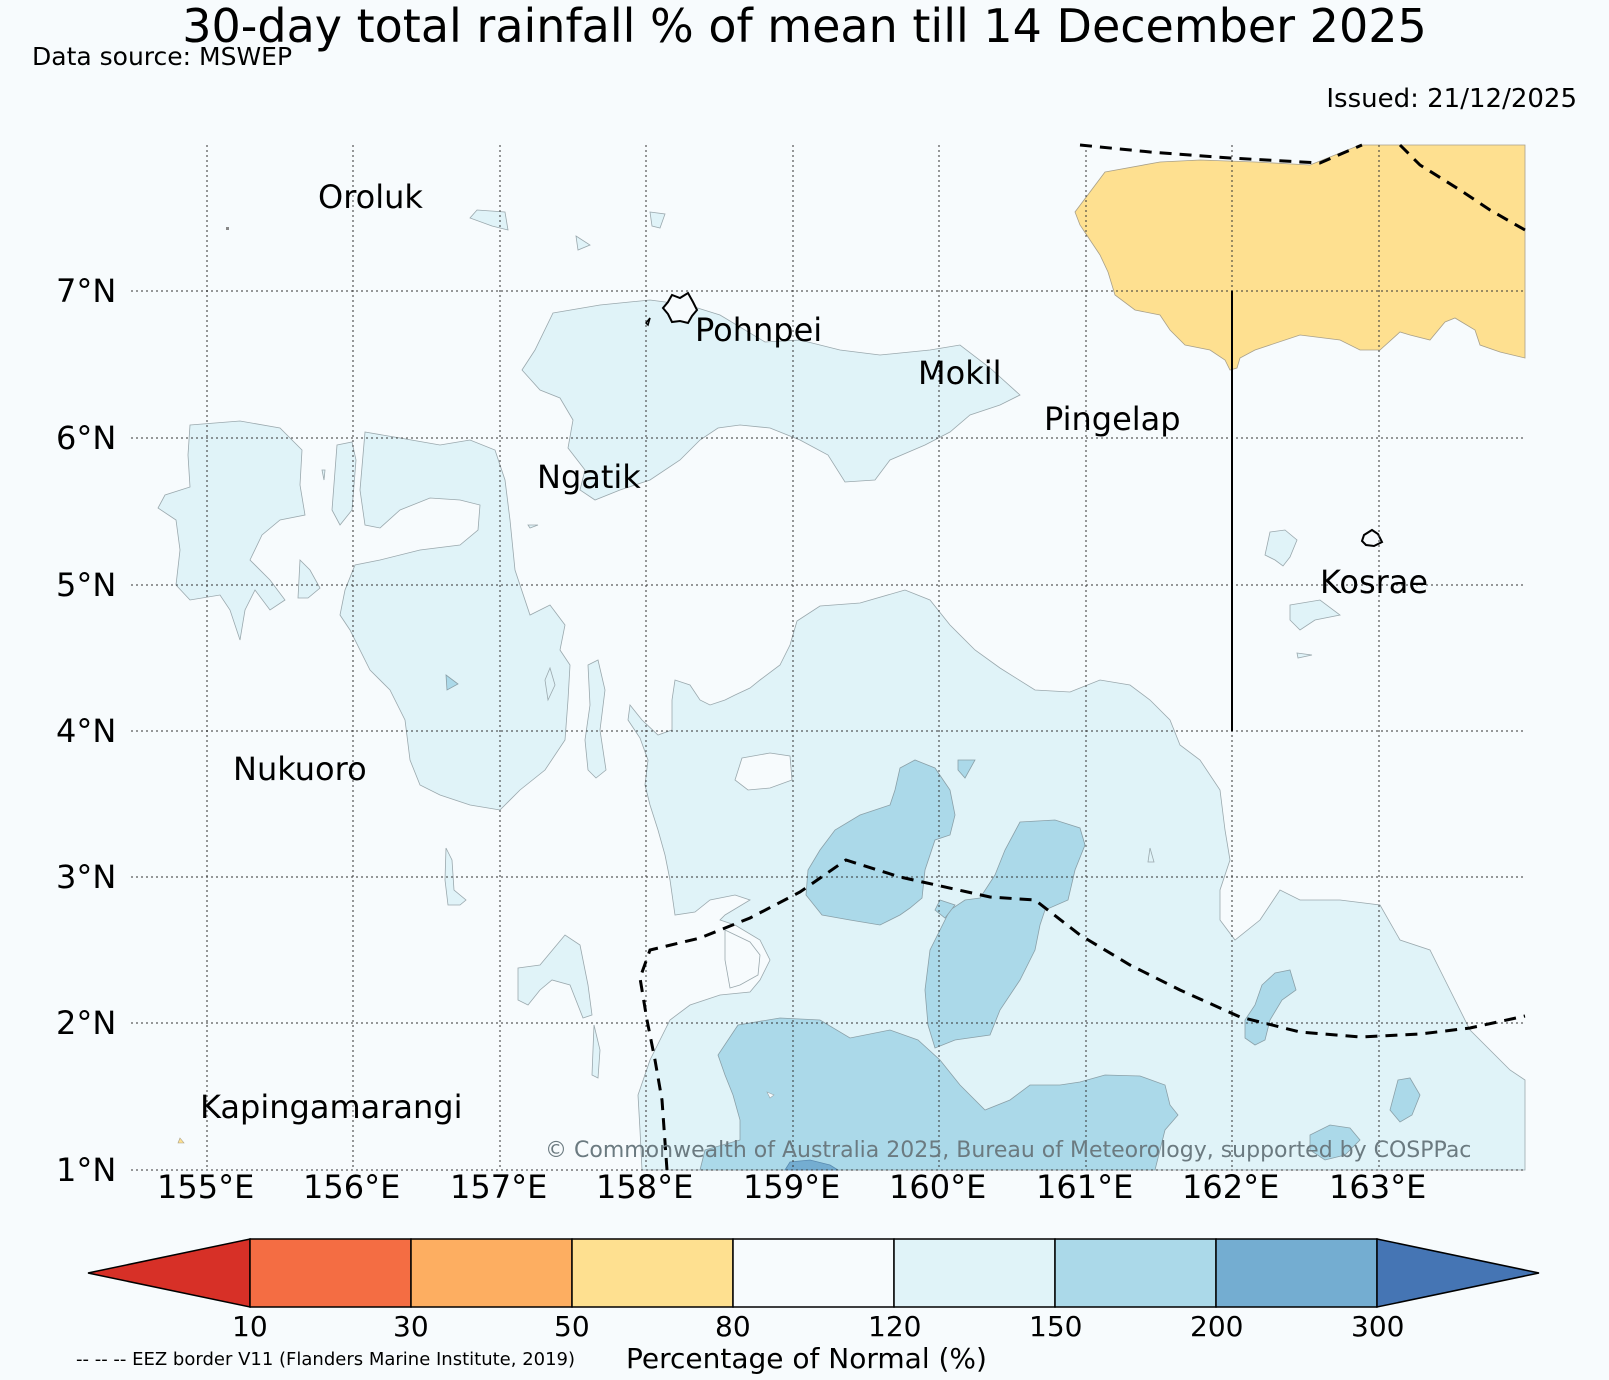 Image resolution: width=1609 pixels, height=1380 pixels. What do you see at coordinates (759, 330) in the screenshot?
I see `place-pohnpei: Pohnpei` at bounding box center [759, 330].